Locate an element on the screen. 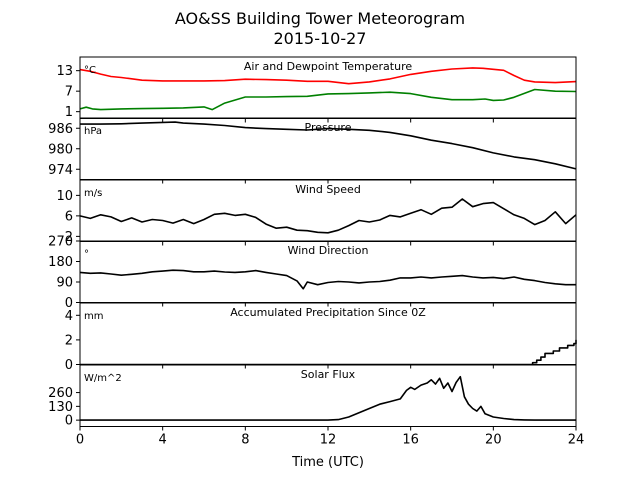 The image size is (640, 480). panel-title: Air and Dewpoint Temperature is located at coordinates (328, 66).